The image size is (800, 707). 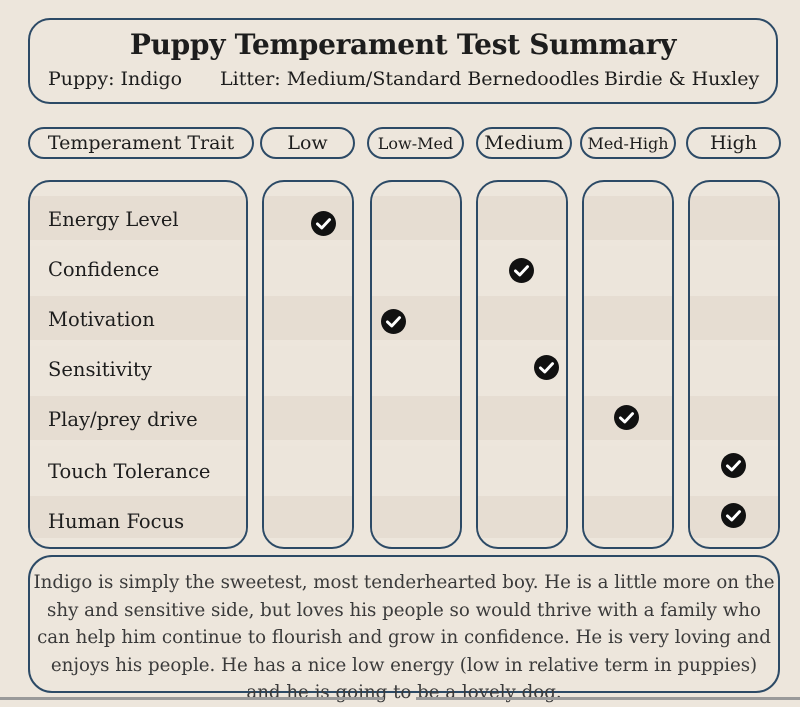 I want to click on high-column, so click(x=734, y=364).